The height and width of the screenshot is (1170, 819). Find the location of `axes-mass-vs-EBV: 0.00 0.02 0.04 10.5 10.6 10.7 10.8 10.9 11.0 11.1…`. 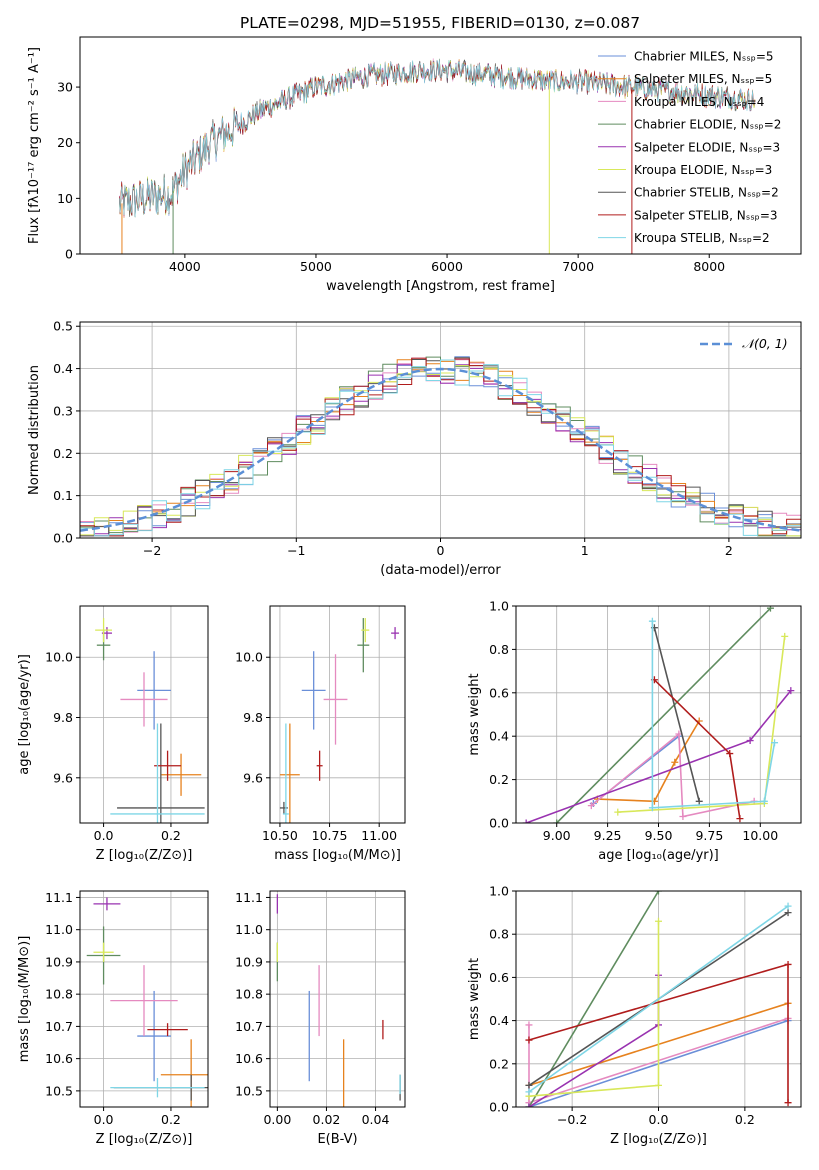

axes-mass-vs-EBV: 0.00 0.02 0.04 10.5 10.6 10.7 10.8 10.9 11.0 11.1… is located at coordinates (320, 1018).